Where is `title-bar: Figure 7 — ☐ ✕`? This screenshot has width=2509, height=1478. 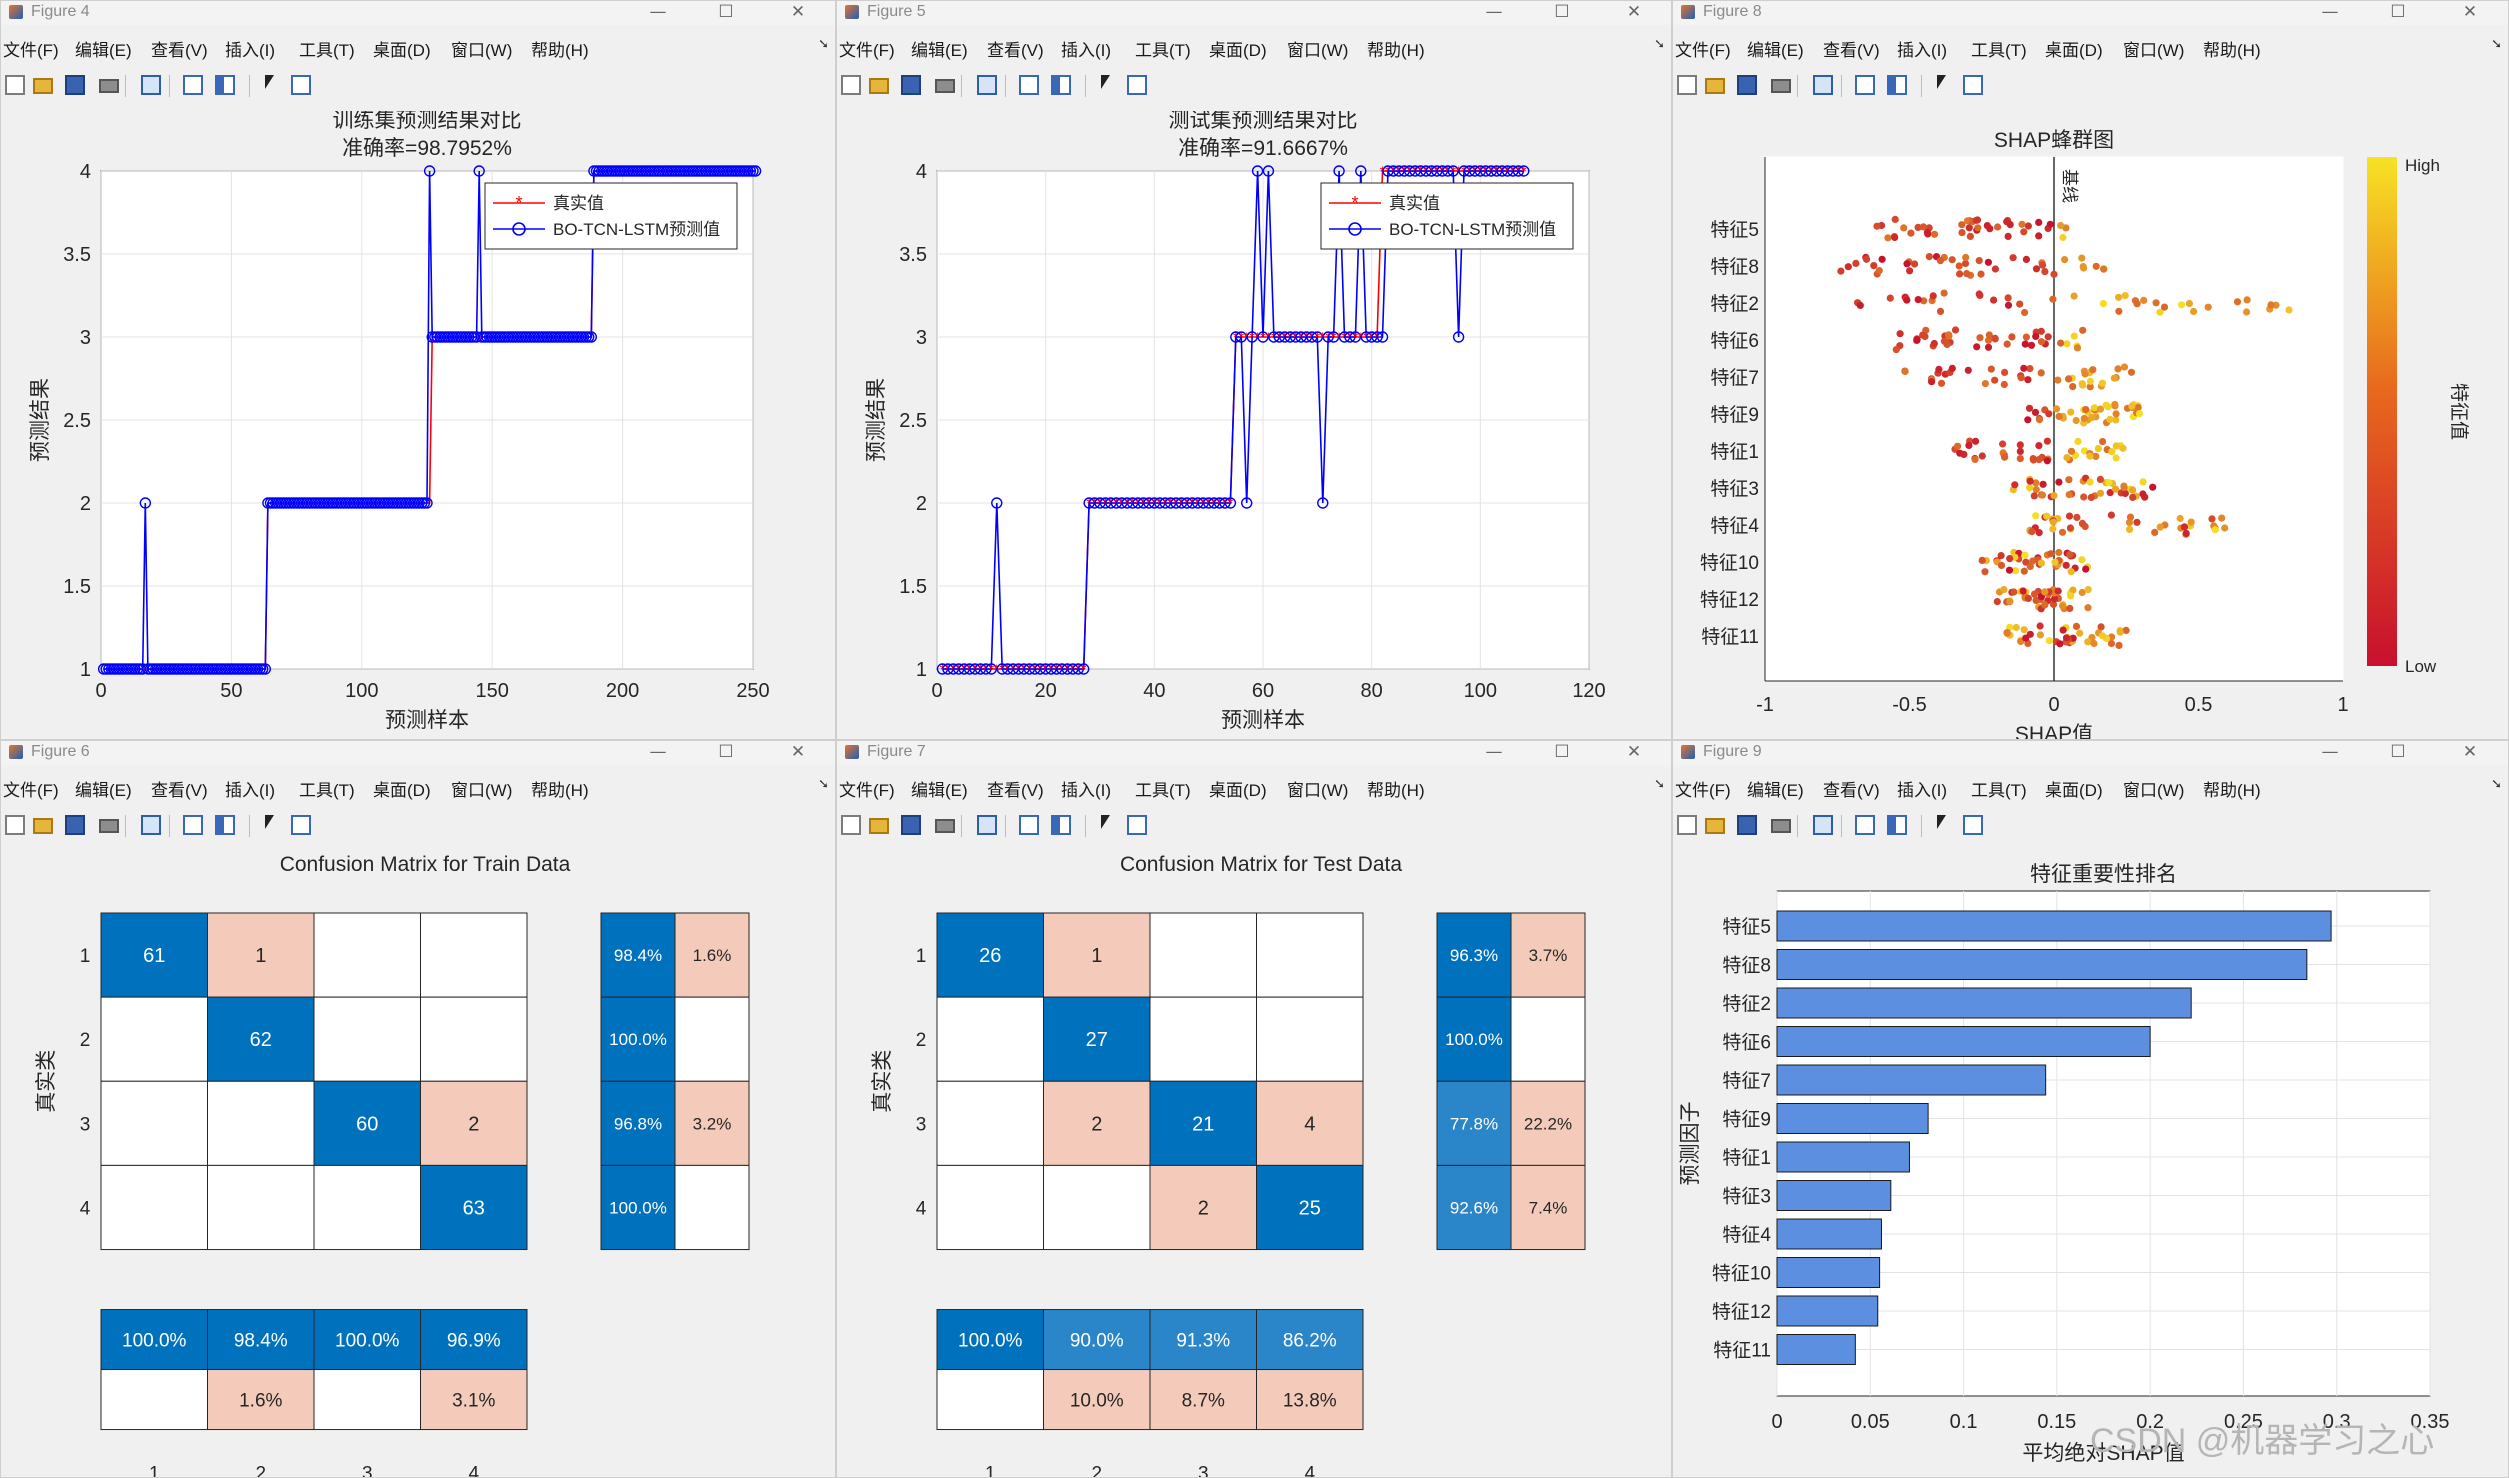 title-bar: Figure 7 — ☐ ✕ is located at coordinates (1254, 753).